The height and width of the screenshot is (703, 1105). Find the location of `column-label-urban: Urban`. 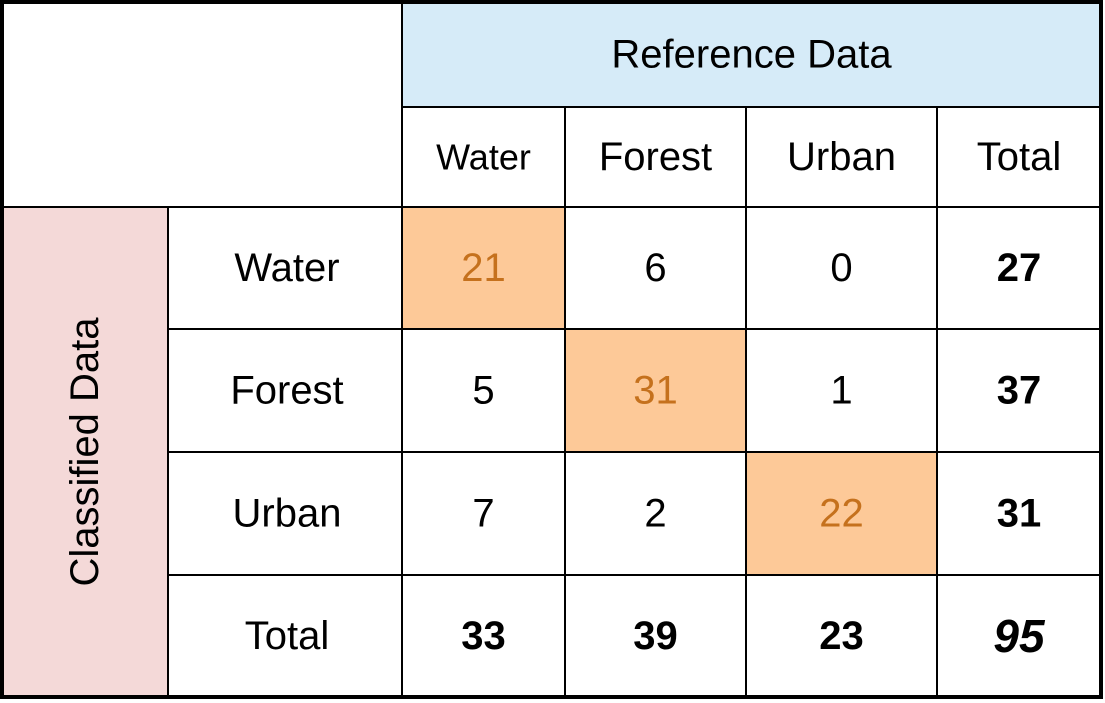

column-label-urban: Urban is located at coordinates (841, 157).